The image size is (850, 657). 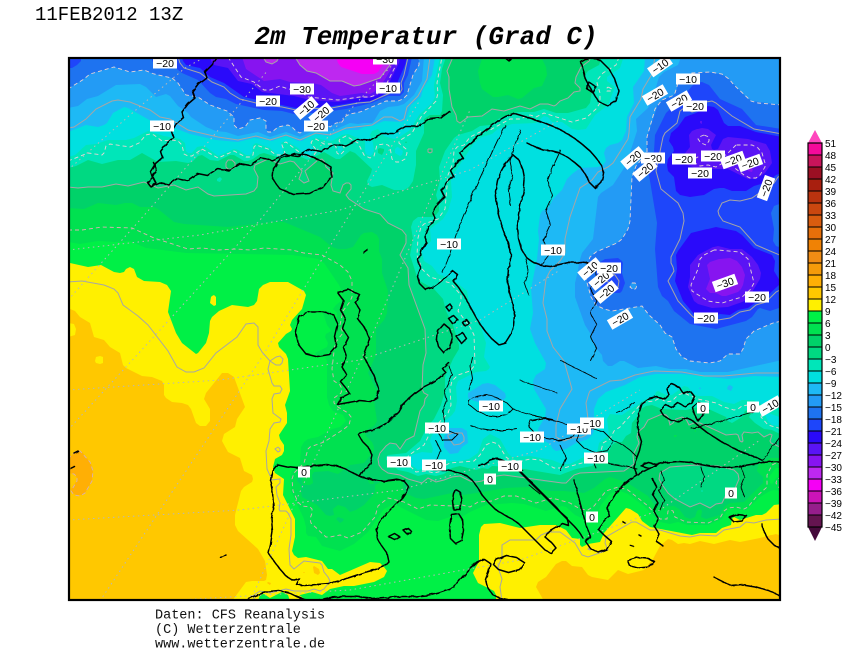 I want to click on svg-text: 42, so click(x=831, y=180).